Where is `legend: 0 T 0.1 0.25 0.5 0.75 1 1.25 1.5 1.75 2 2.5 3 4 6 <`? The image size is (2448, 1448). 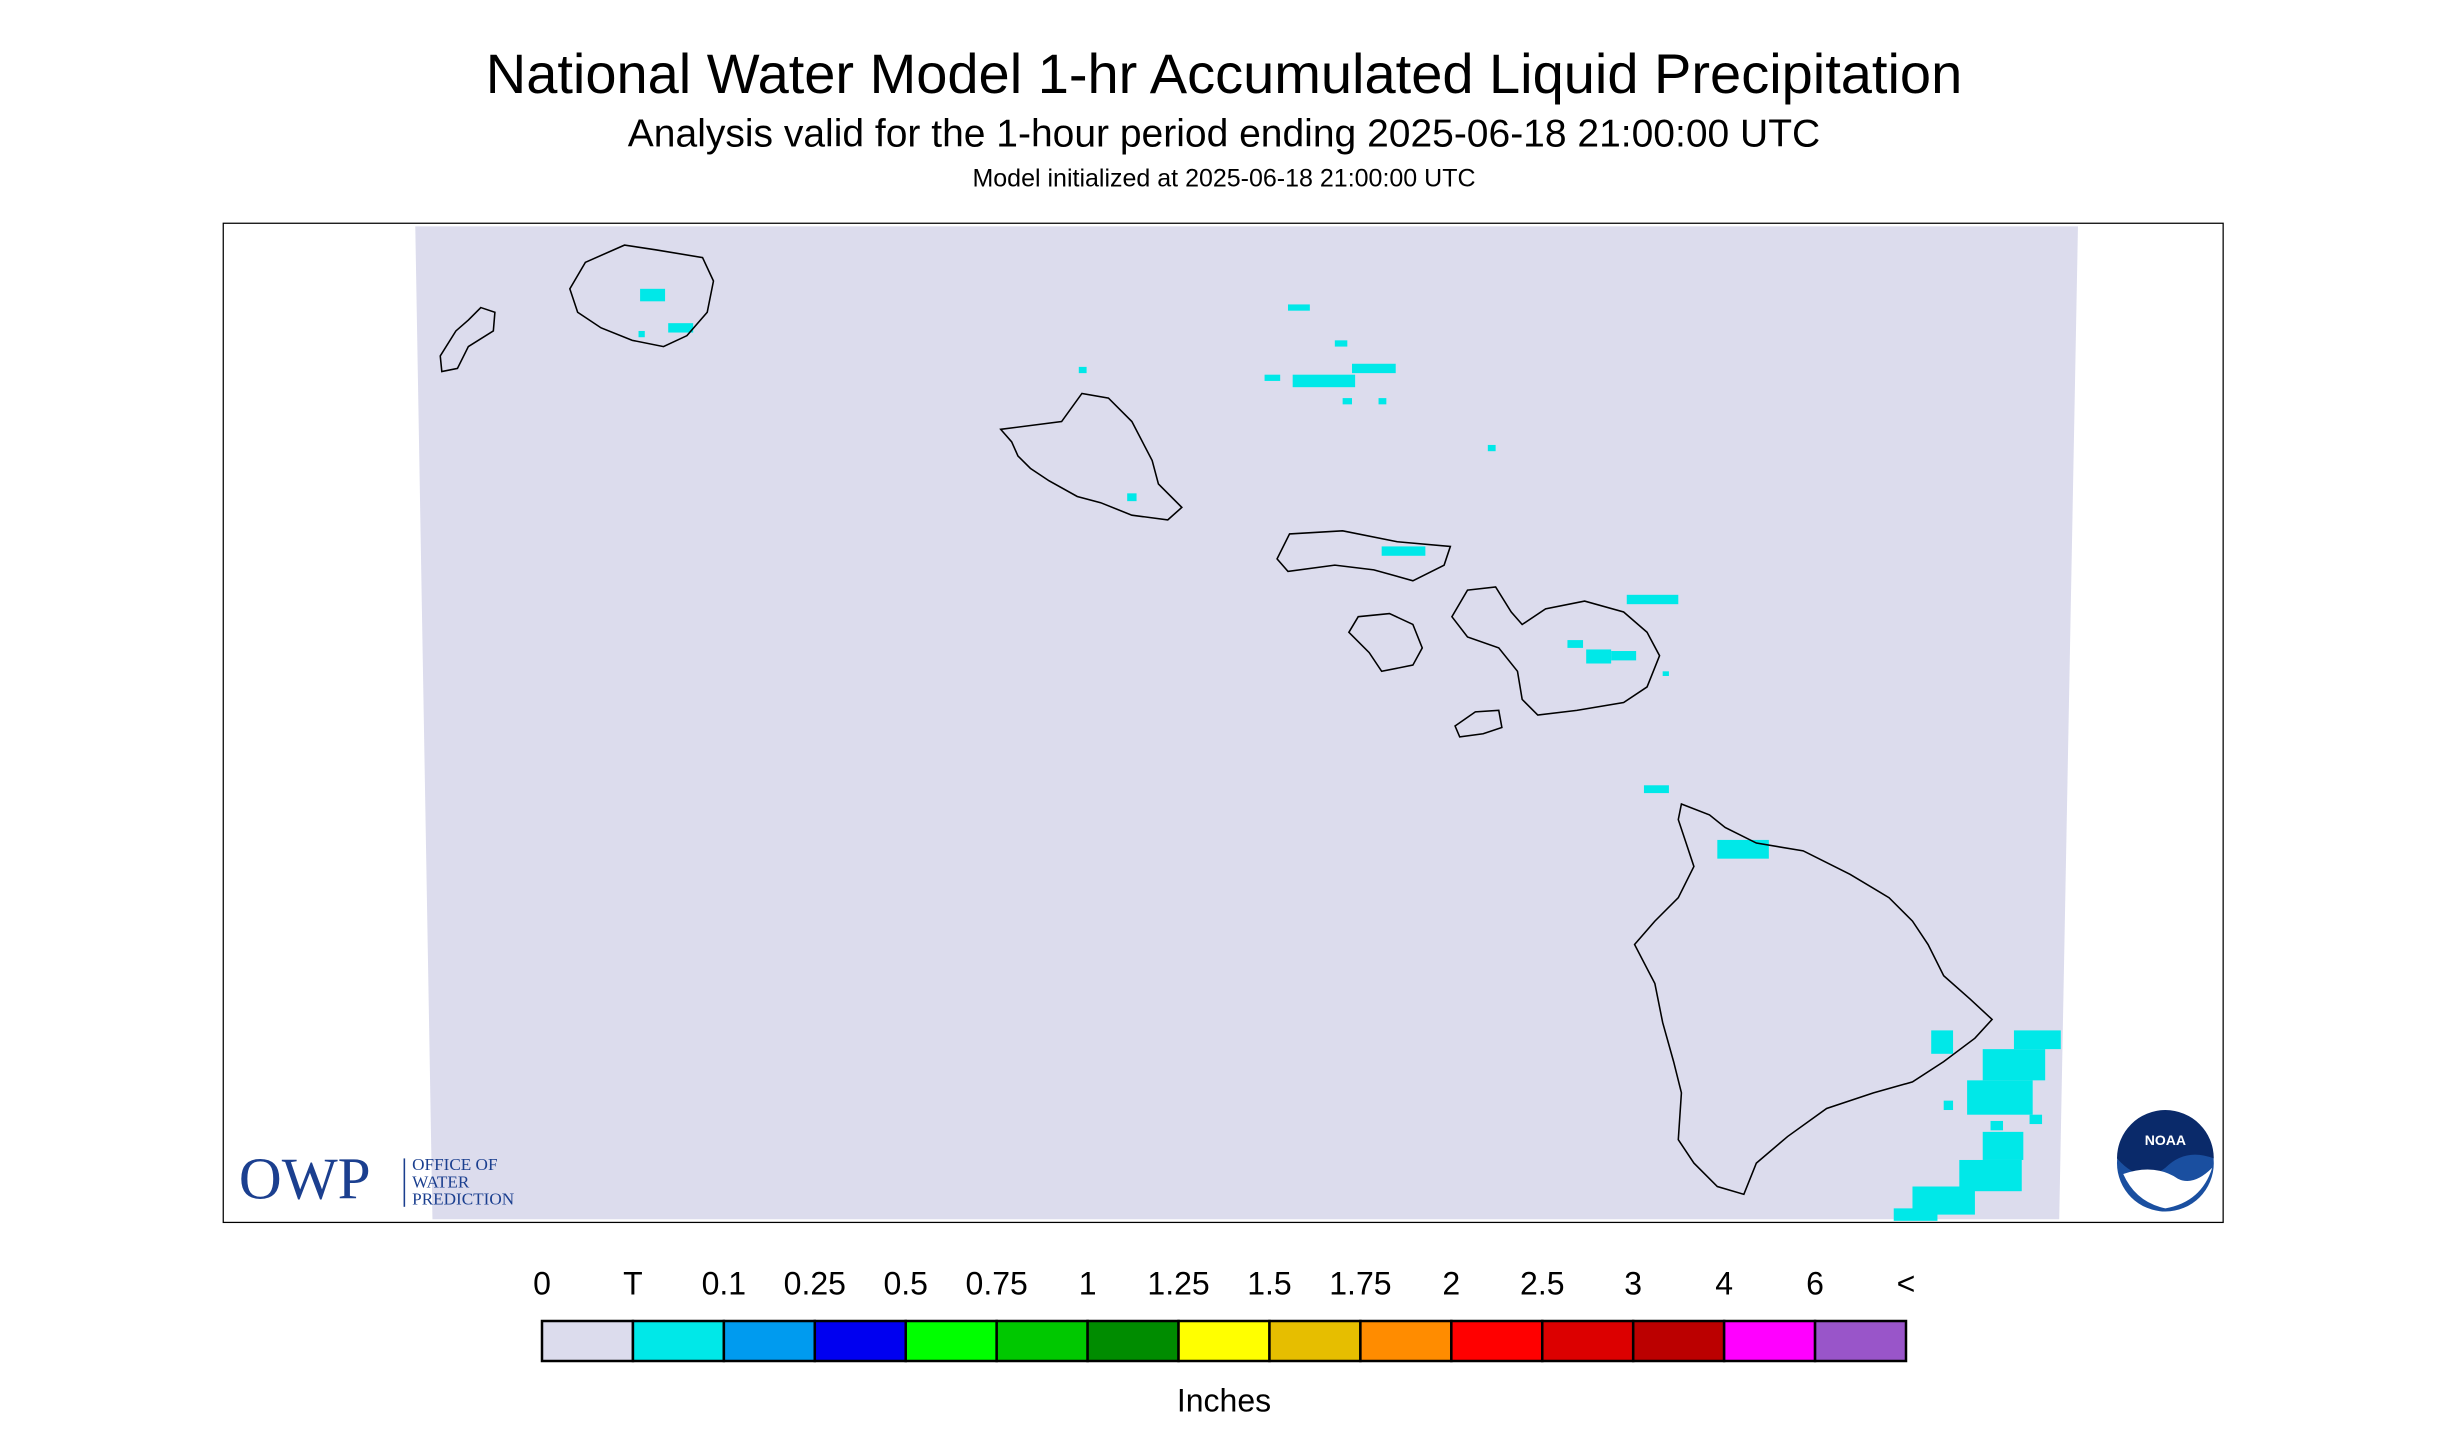
legend: 0 T 0.1 0.25 0.5 0.75 1 1.25 1.5 1.75 2 2.5 3 4 6 < is located at coordinates (1224, 1314).